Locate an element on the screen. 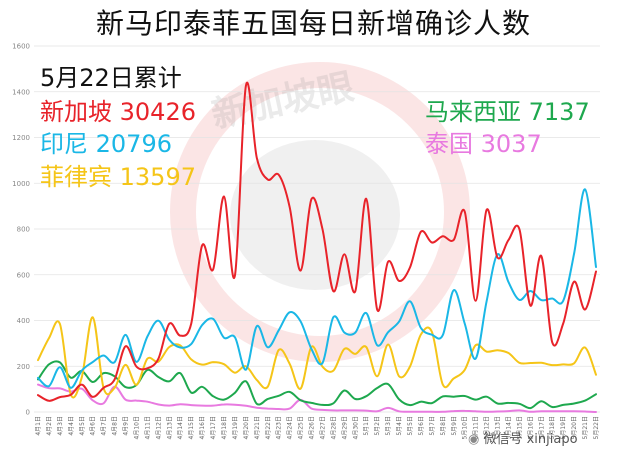 This screenshot has height=464, width=627. y-tick-label: 0 is located at coordinates (28, 413).